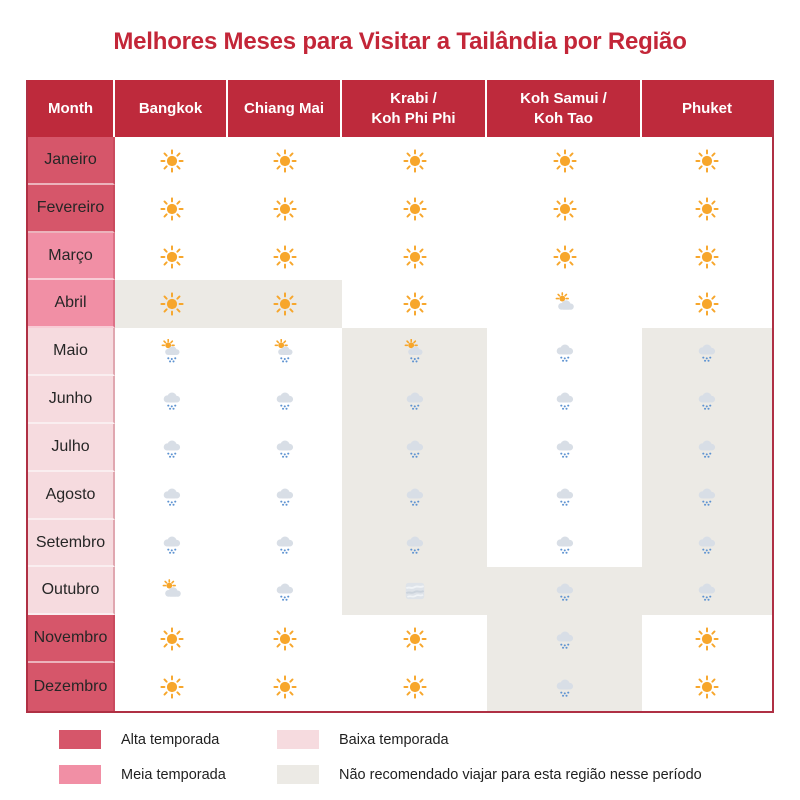  What do you see at coordinates (400, 591) in the screenshot?
I see `table-row-outubro: Outubro` at bounding box center [400, 591].